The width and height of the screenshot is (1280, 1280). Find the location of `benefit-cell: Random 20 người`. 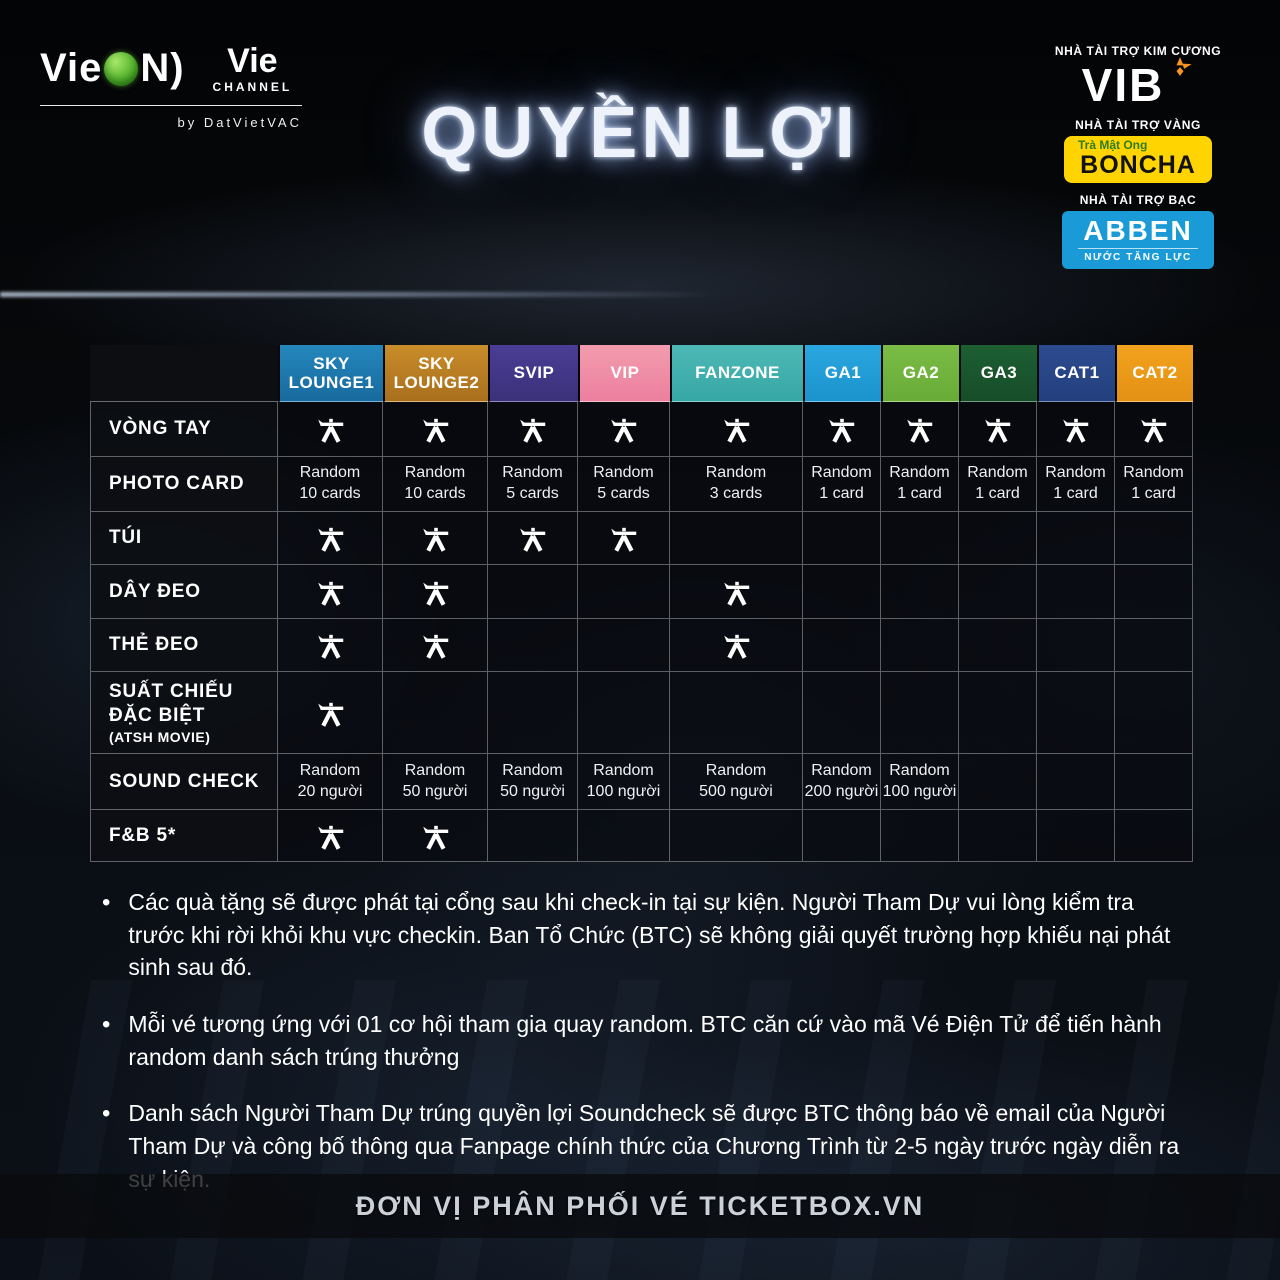

benefit-cell: Random 20 người is located at coordinates (330, 782).